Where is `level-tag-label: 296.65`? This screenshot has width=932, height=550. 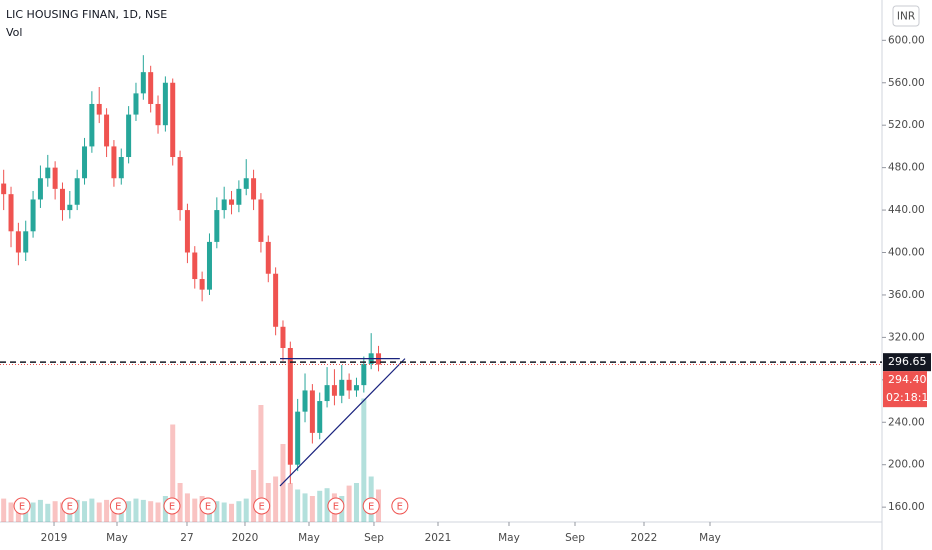 level-tag-label: 296.65 is located at coordinates (907, 361).